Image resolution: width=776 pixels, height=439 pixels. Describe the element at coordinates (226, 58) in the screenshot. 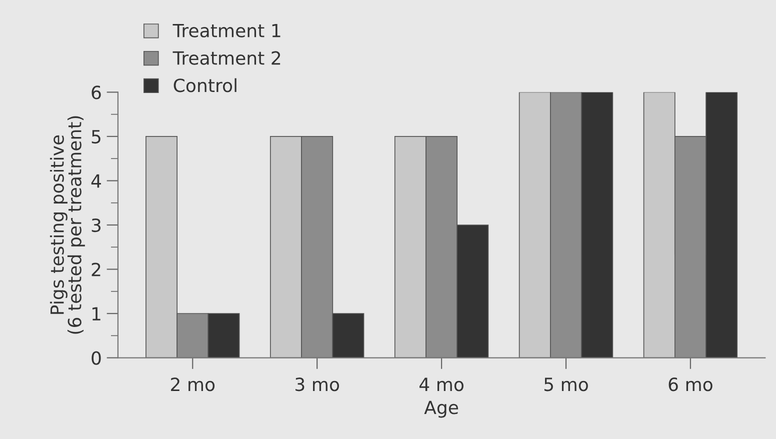

I see `legend-label: Treatment 2` at that location.